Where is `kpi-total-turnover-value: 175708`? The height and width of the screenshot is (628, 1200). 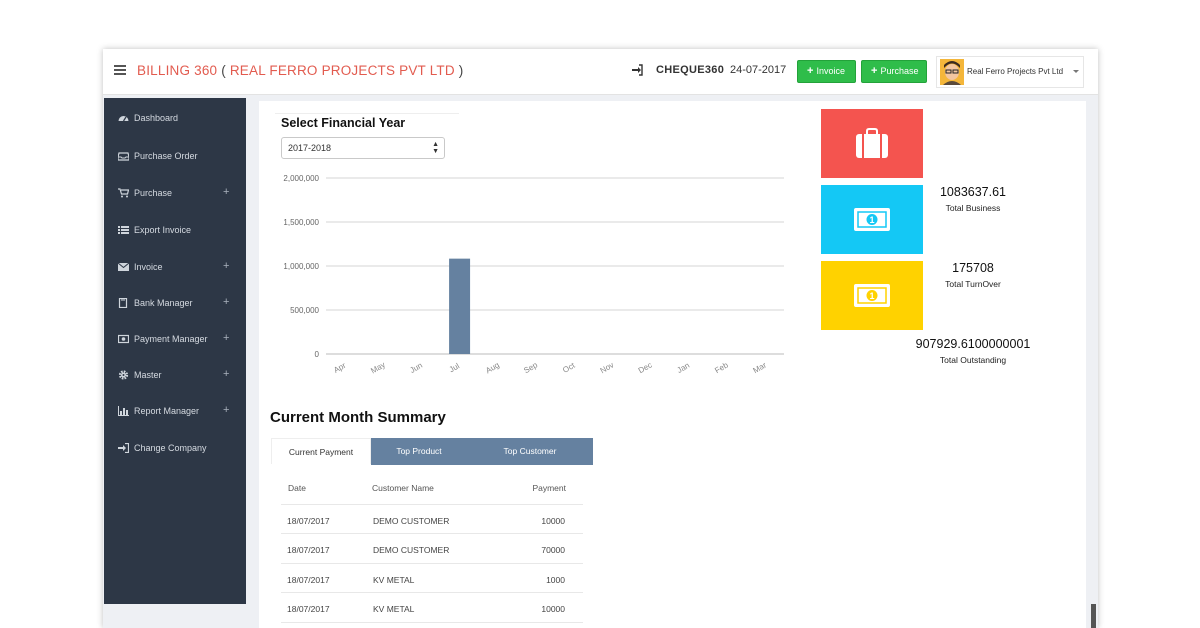 kpi-total-turnover-value: 175708 is located at coordinates (973, 268).